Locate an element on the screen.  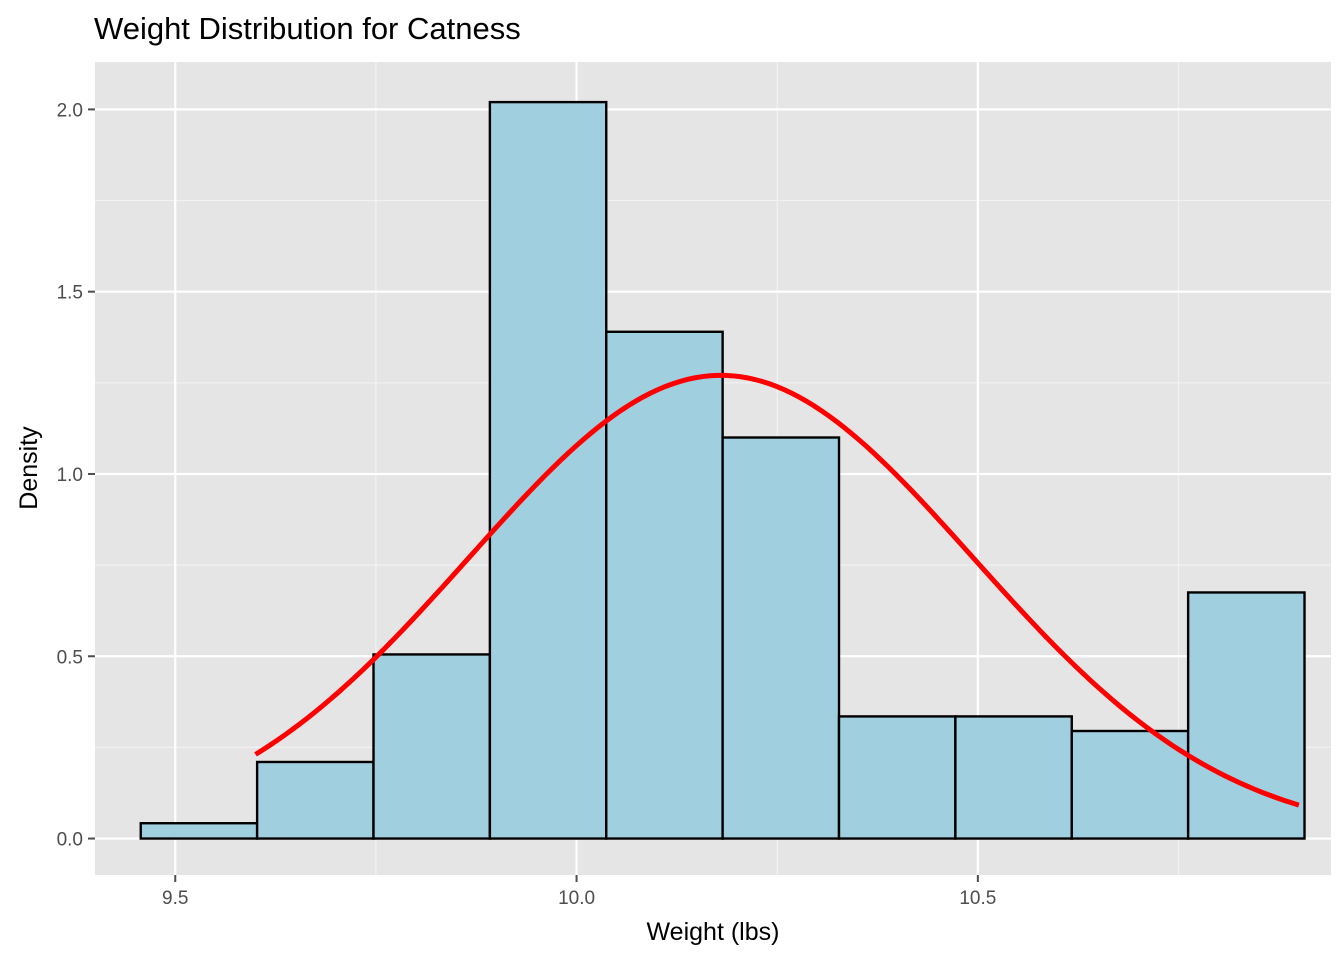
chart-title: Weight Distribution for Catness is located at coordinates (307, 28).